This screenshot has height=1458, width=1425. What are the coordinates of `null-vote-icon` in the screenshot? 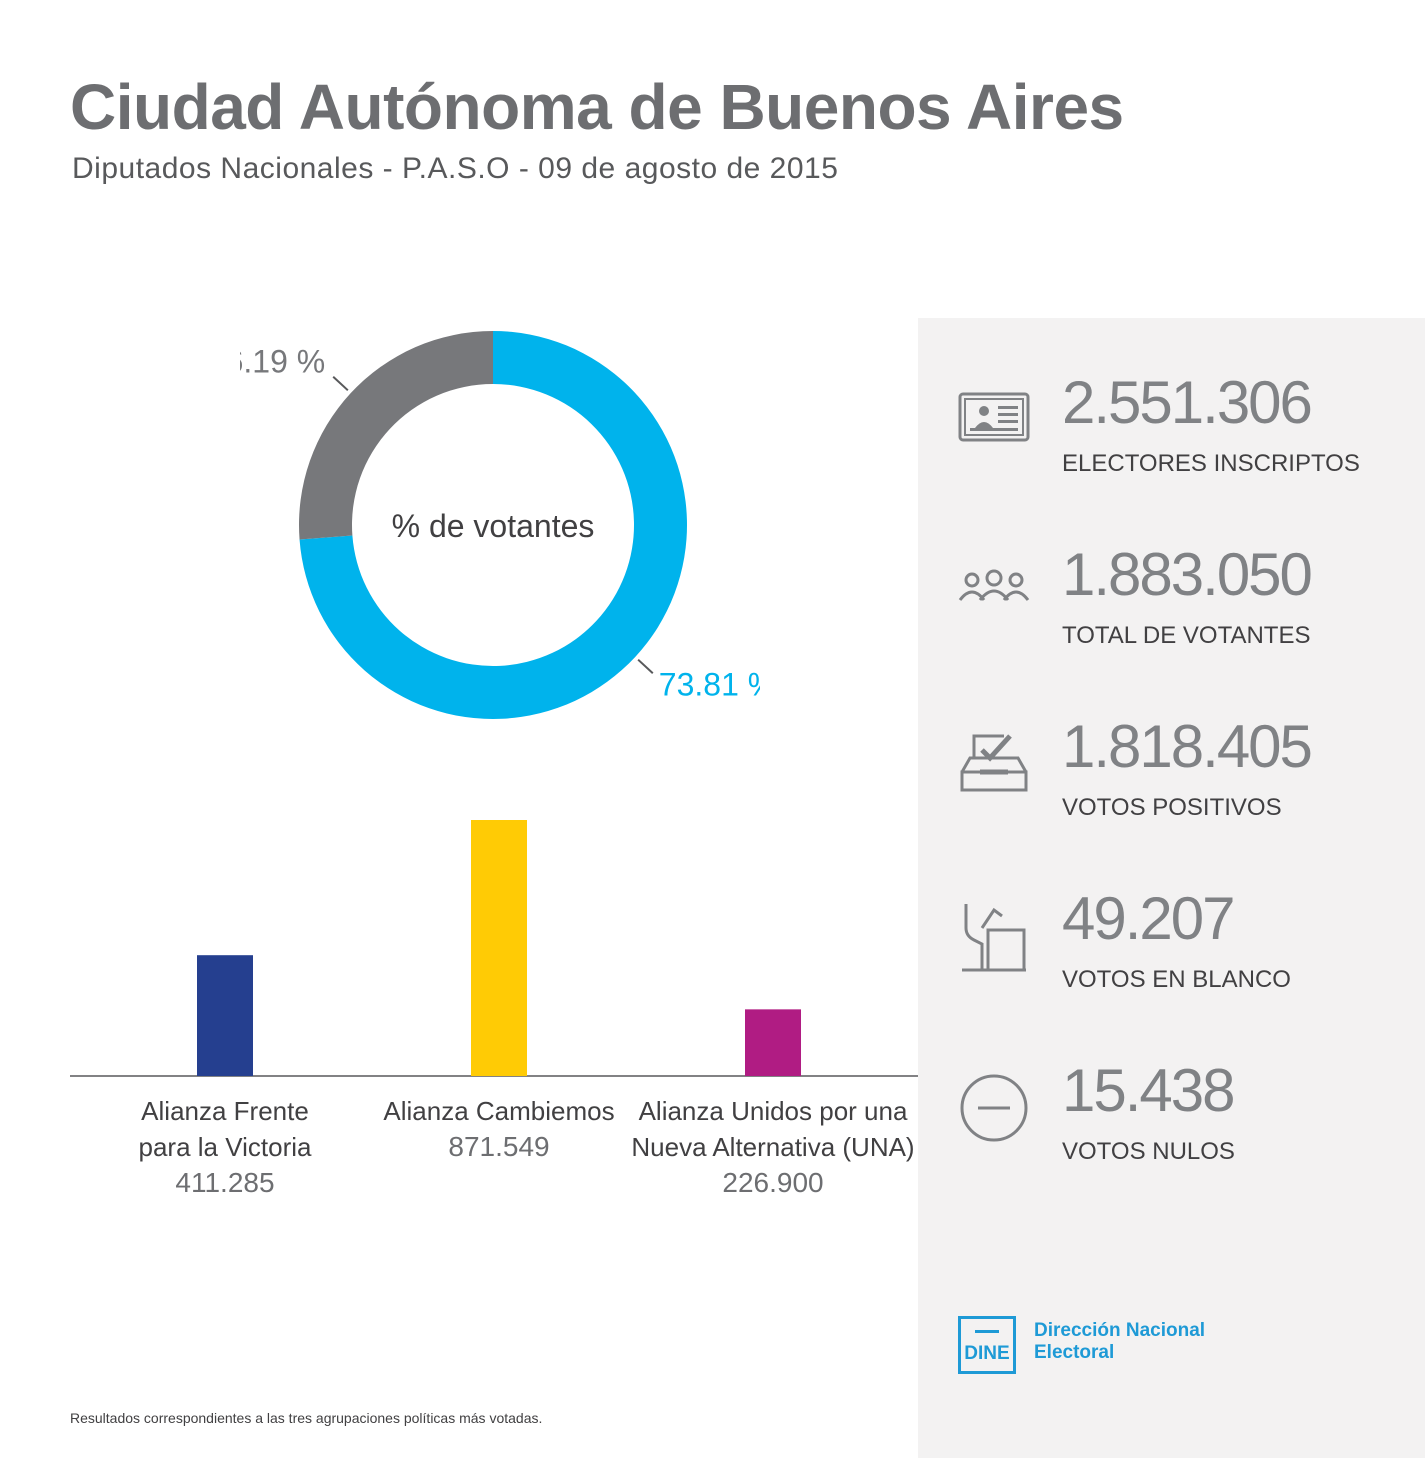 It's located at (994, 1108).